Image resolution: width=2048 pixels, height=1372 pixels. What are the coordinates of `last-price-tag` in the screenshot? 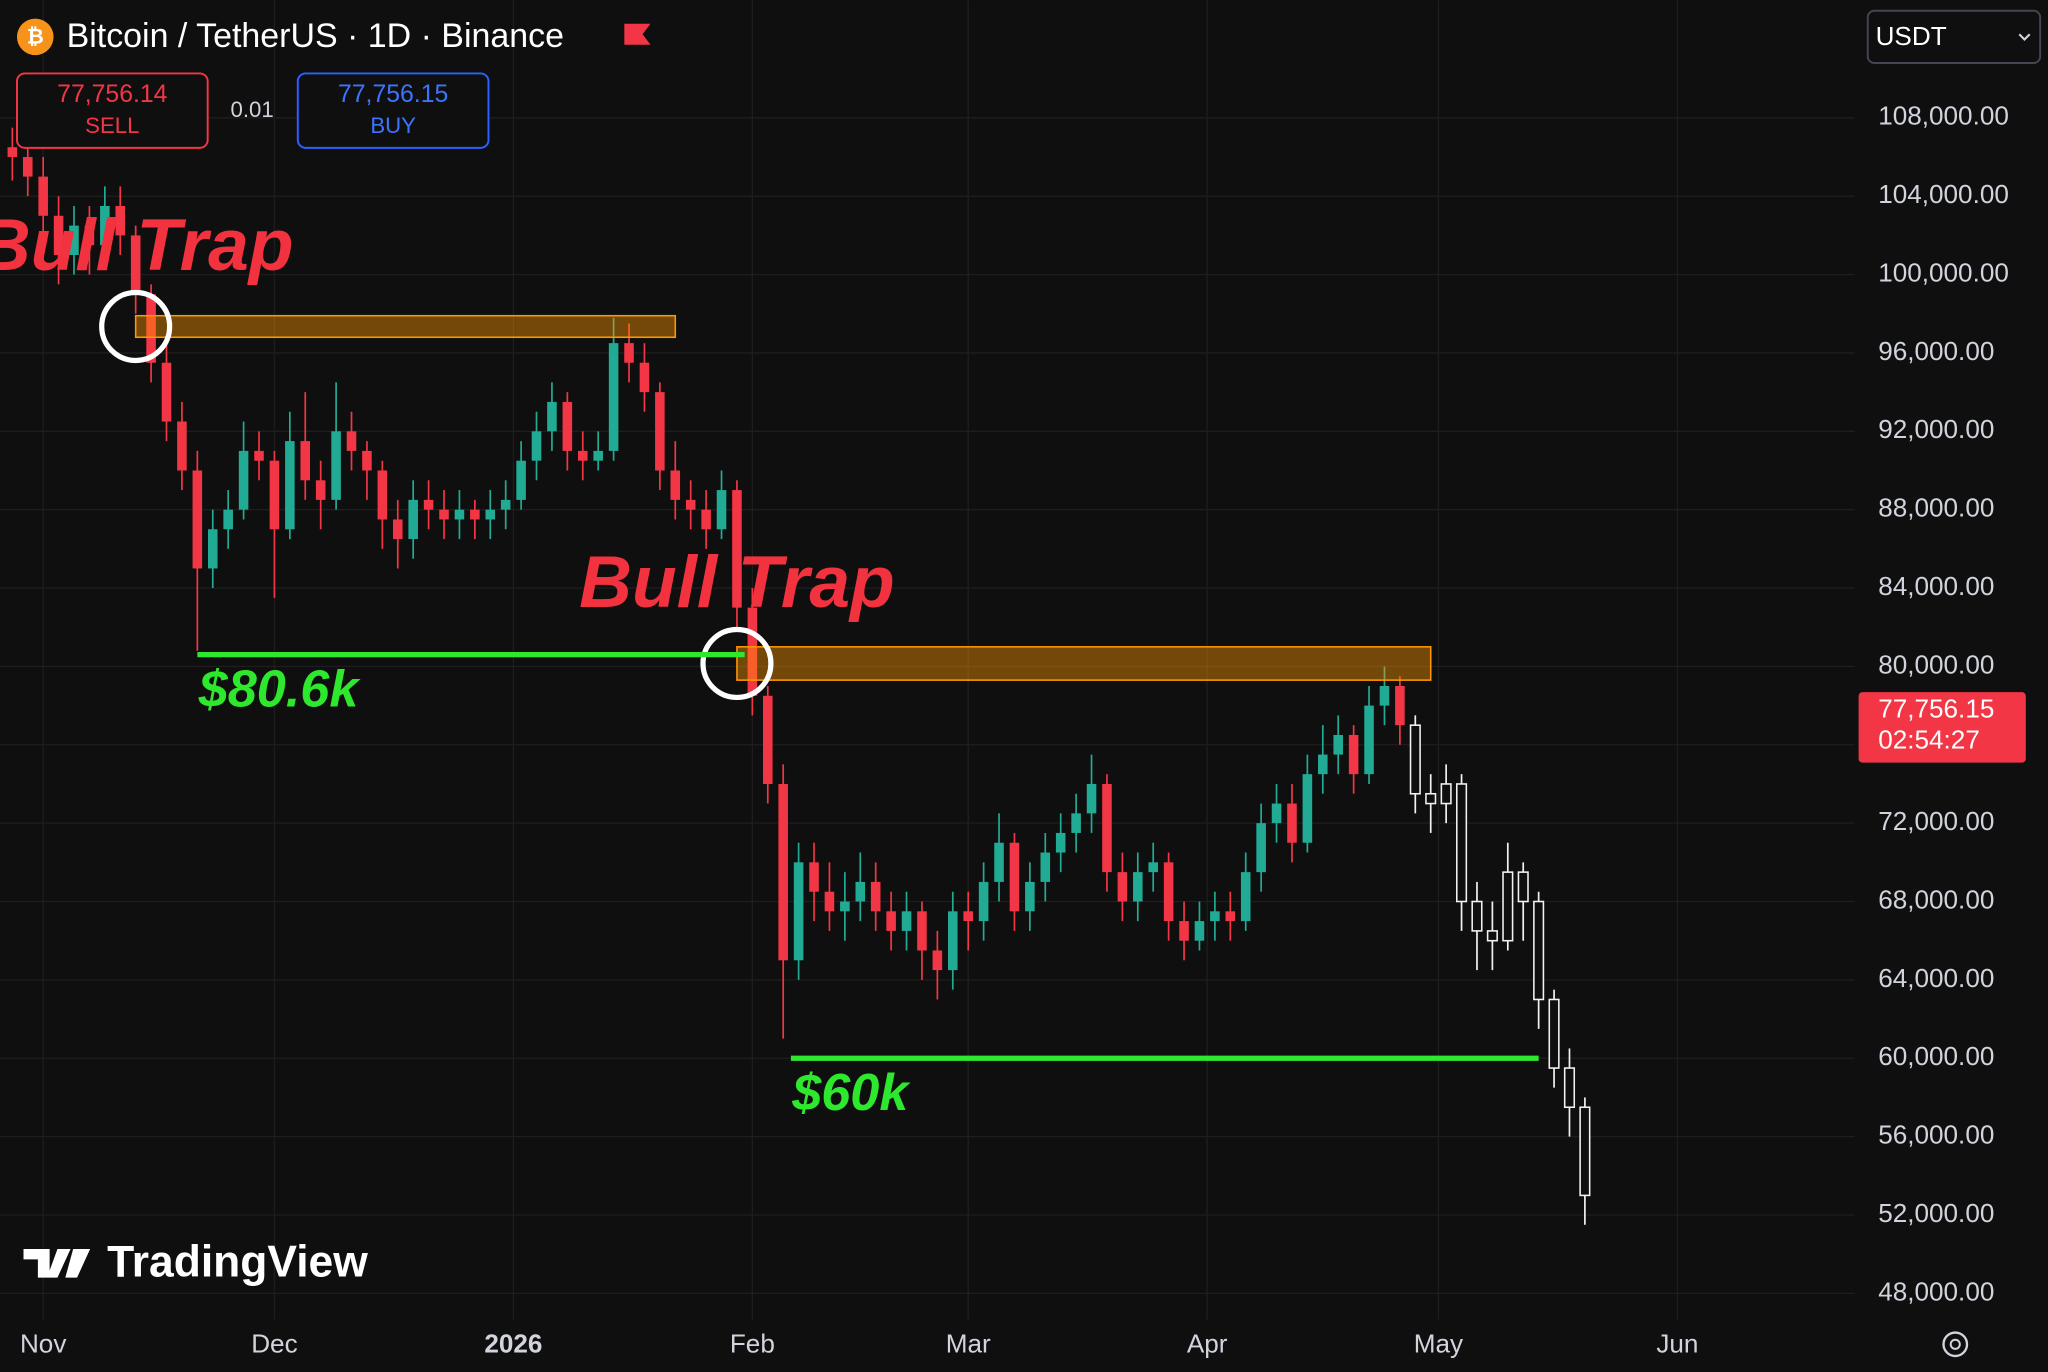 It's located at (1942, 727).